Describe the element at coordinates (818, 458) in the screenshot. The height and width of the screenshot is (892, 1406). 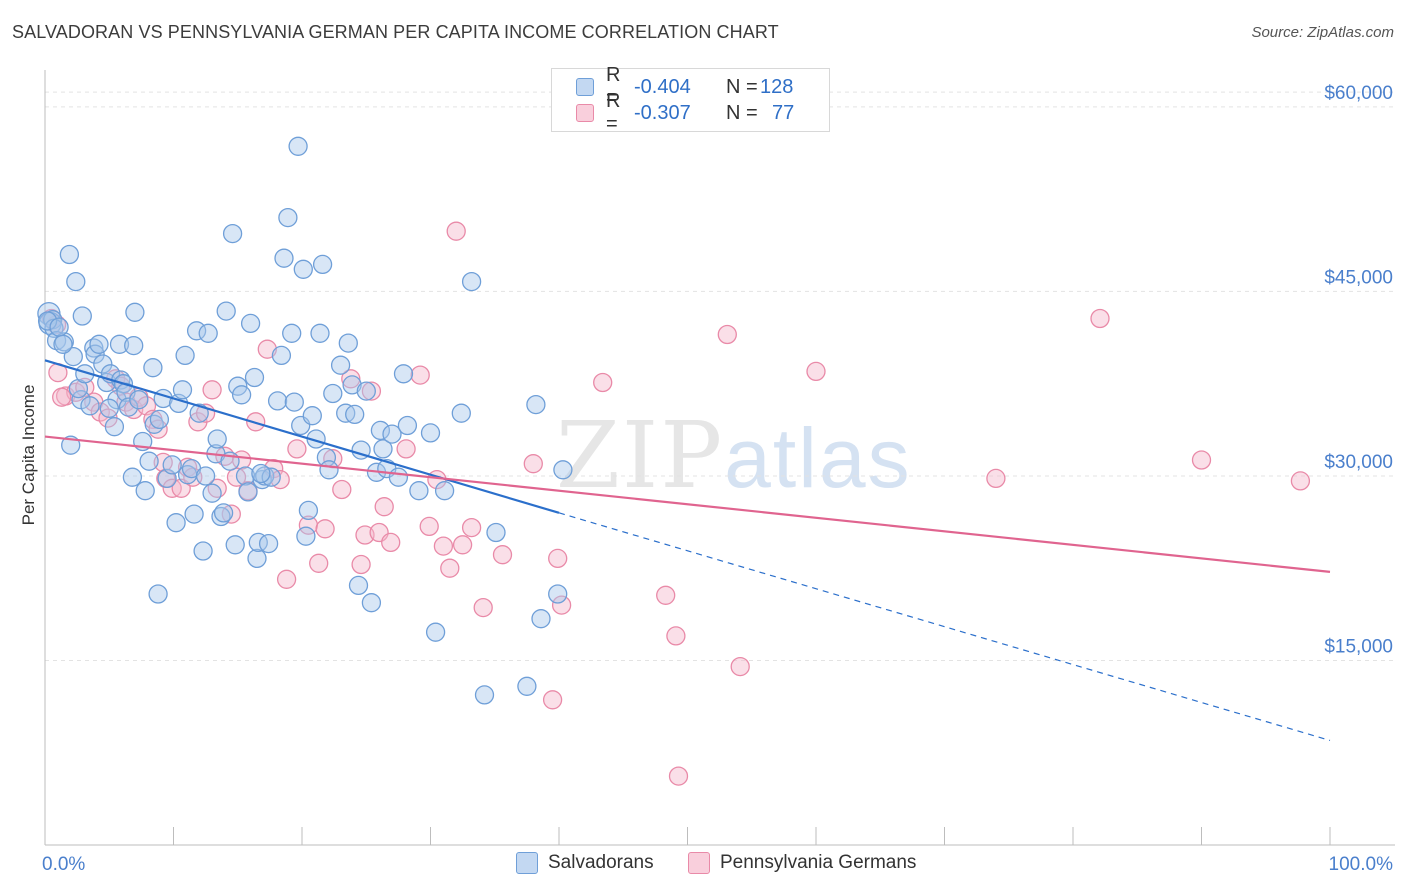
I see `watermark-atlas: atlas` at that location.